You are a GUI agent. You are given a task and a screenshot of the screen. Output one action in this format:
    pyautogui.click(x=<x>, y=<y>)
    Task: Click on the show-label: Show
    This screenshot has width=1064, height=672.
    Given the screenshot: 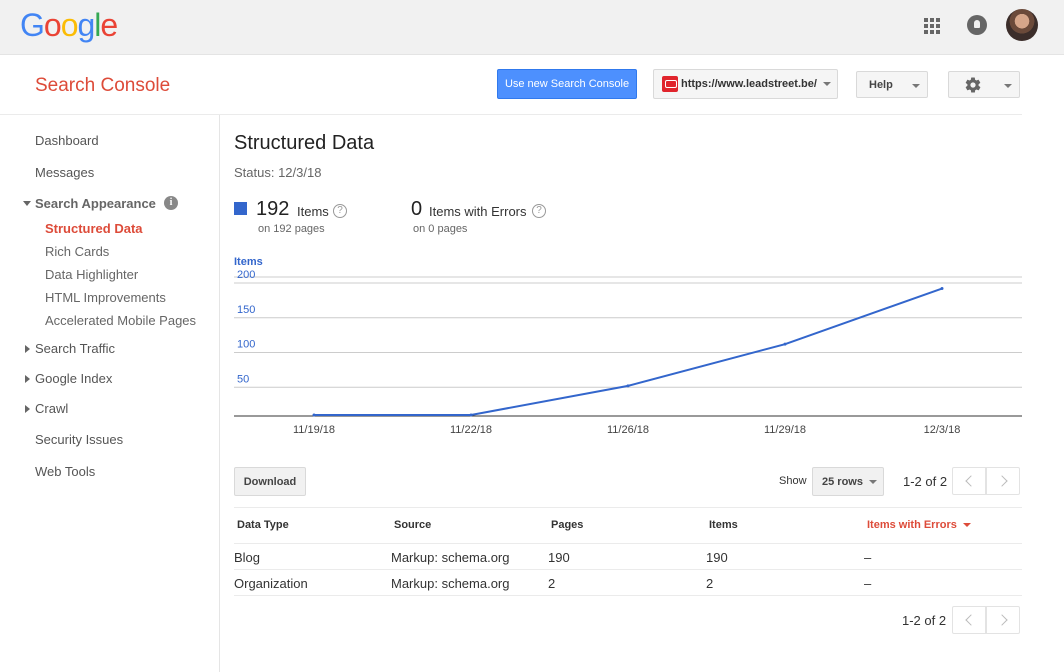 What is the action you would take?
    pyautogui.click(x=793, y=481)
    